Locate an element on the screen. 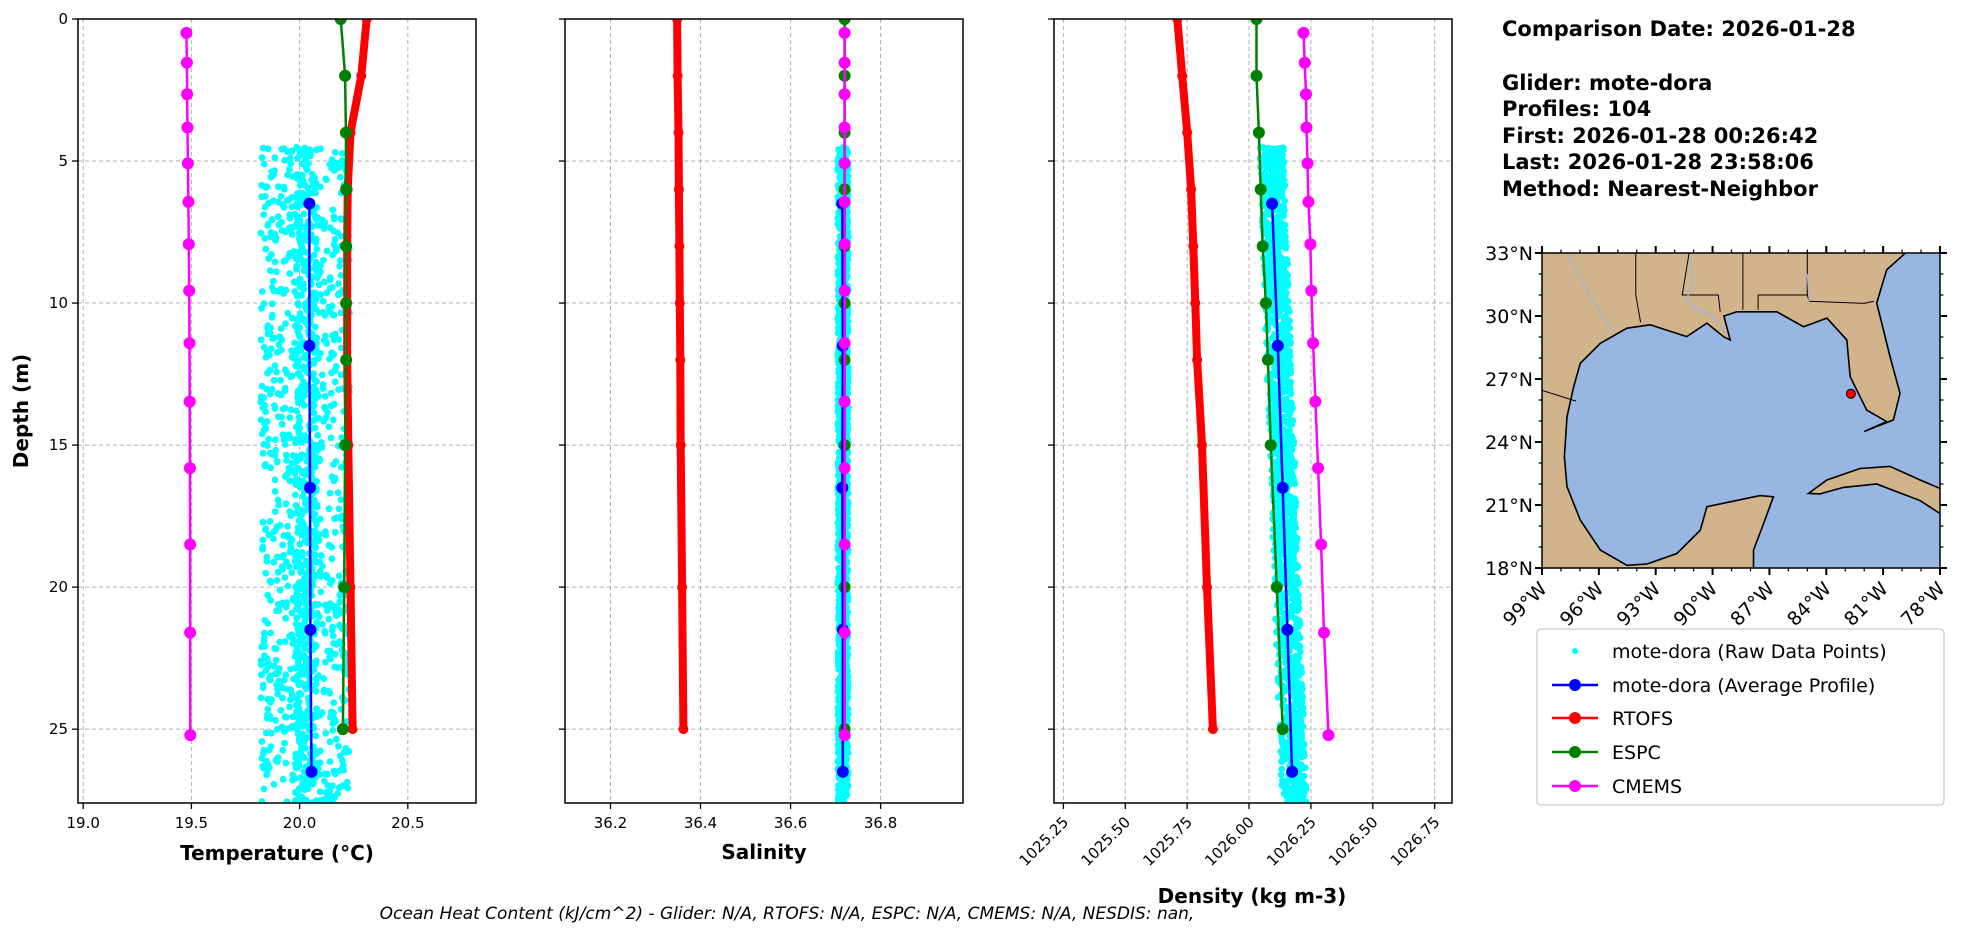  map-frame is located at coordinates (1741, 410).